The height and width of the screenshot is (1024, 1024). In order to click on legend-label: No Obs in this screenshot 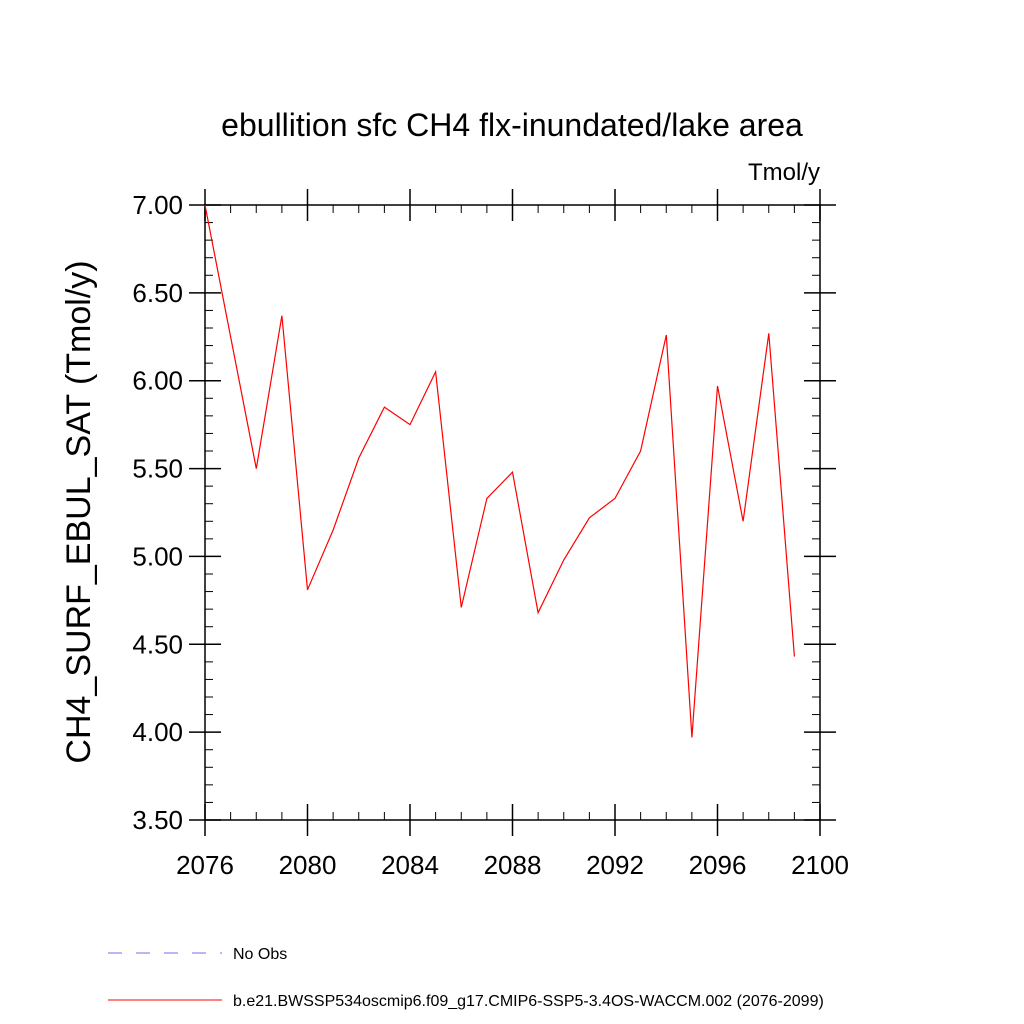, I will do `click(260, 954)`.